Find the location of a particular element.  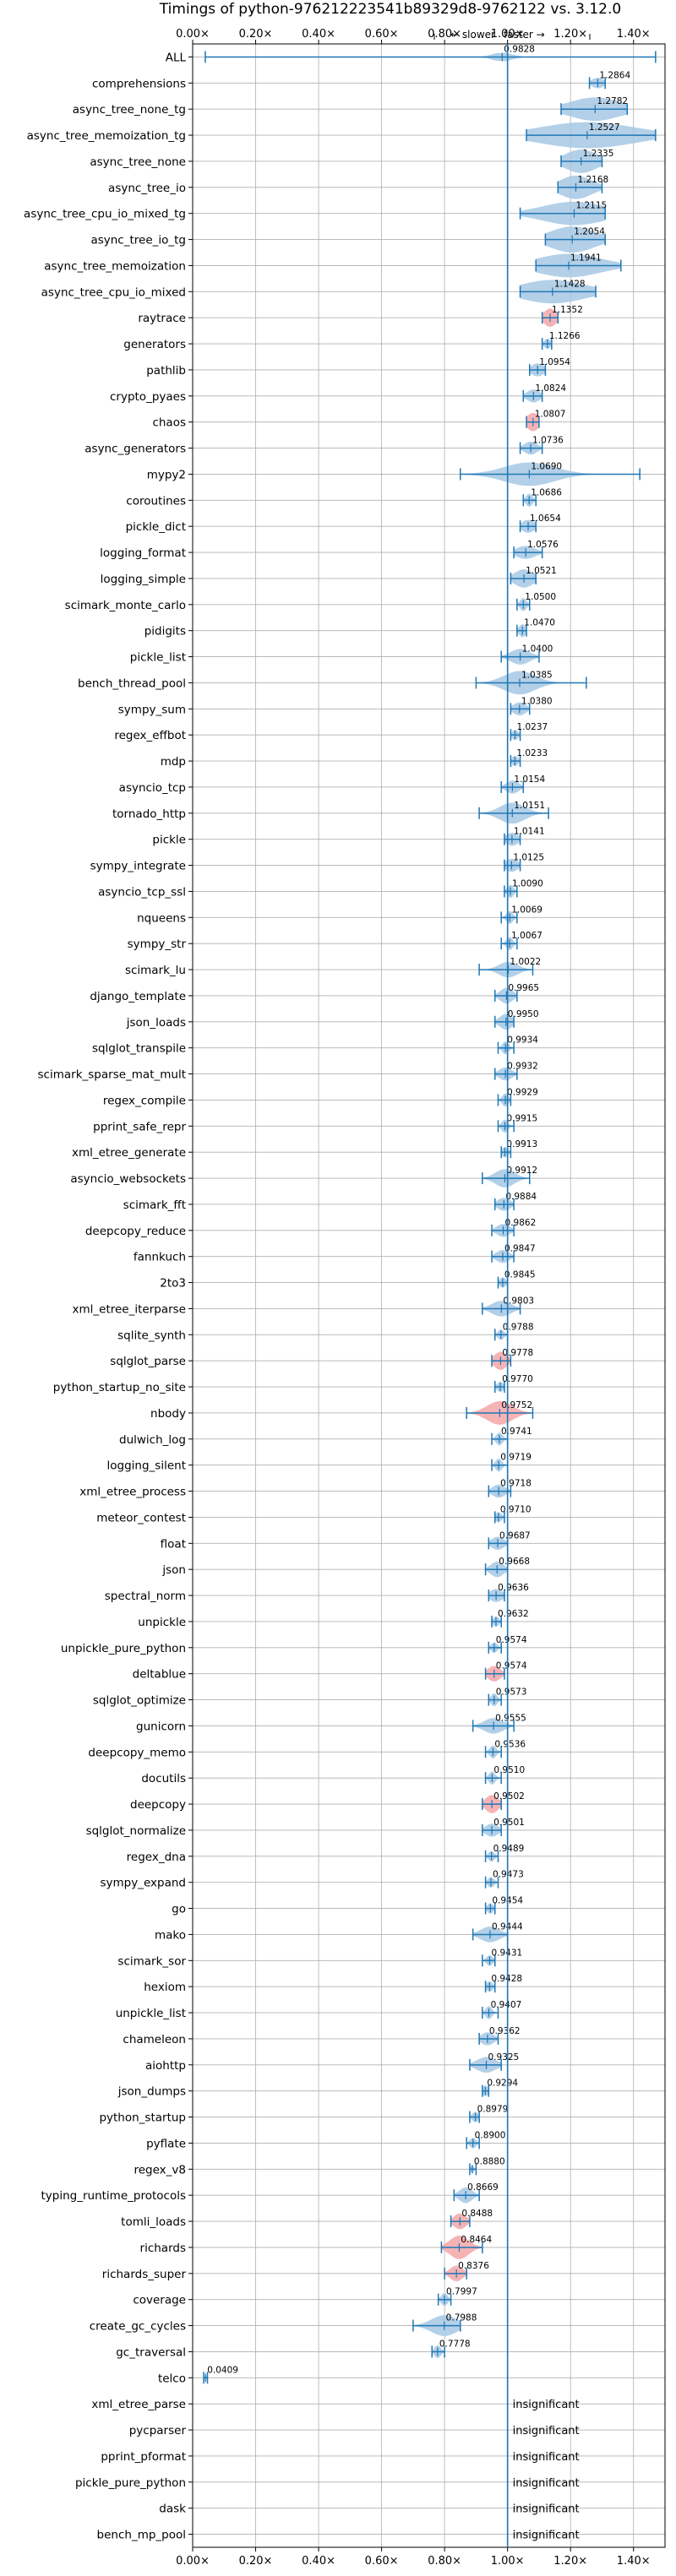

data-label: 0.9803 is located at coordinates (518, 1301).